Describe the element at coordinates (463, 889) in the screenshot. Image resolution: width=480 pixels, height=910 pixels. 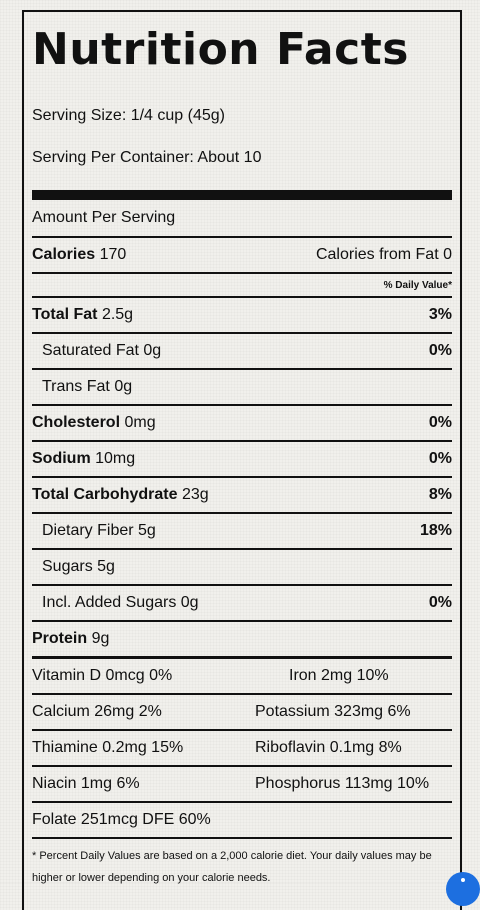
I see `chat-bubble-button` at that location.